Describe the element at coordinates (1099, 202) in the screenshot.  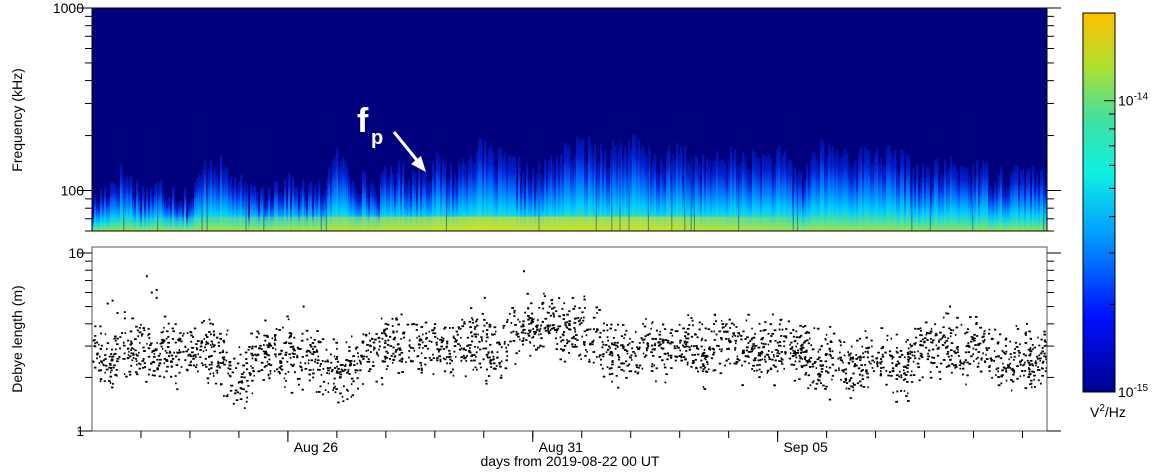
I see `colorbar-gradient` at that location.